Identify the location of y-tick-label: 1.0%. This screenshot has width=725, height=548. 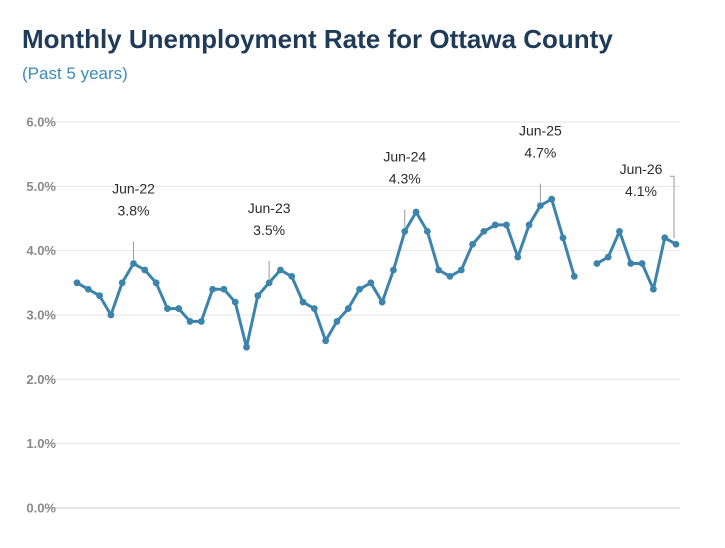
(41, 443).